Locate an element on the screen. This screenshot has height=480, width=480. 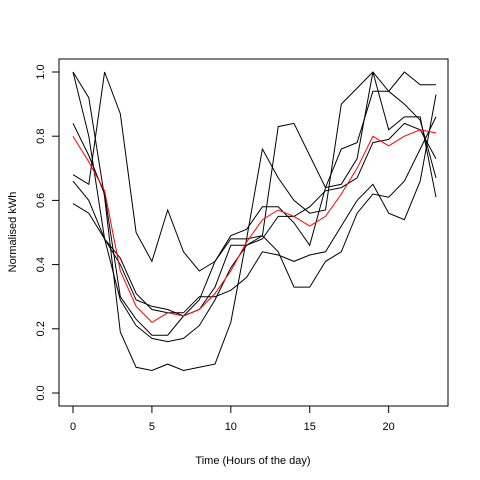
x-tick-label: 5 is located at coordinates (152, 427).